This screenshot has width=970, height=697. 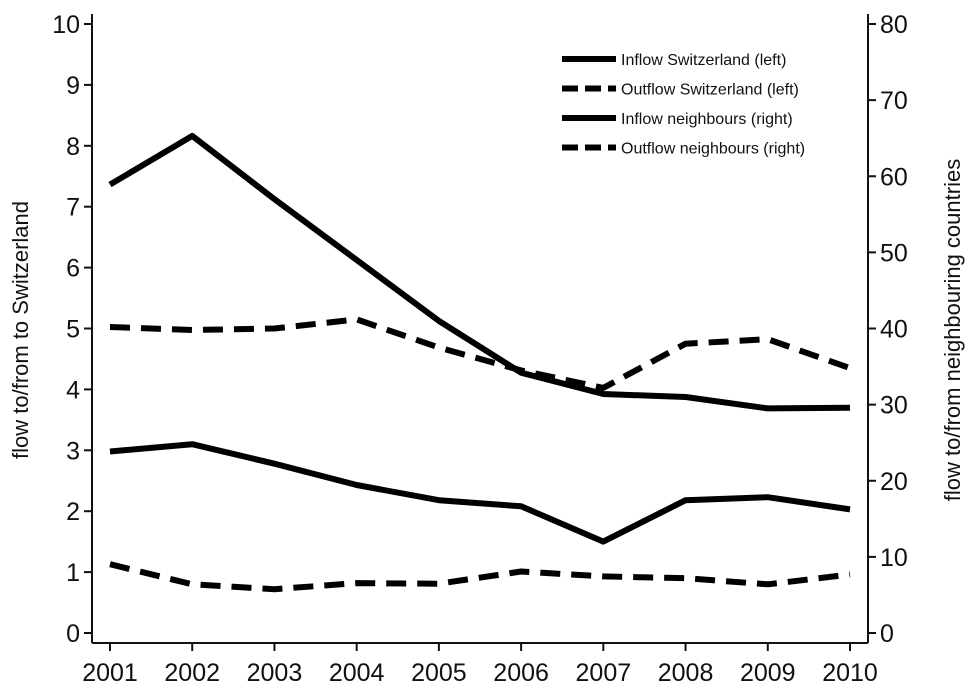 I want to click on left-y-tick-label: 6, so click(x=73, y=269).